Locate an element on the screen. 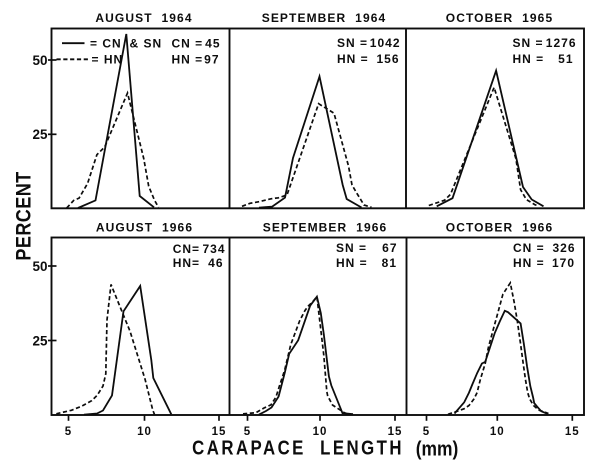 This screenshot has width=600, height=465. svg-text: HN= is located at coordinates (186, 263).